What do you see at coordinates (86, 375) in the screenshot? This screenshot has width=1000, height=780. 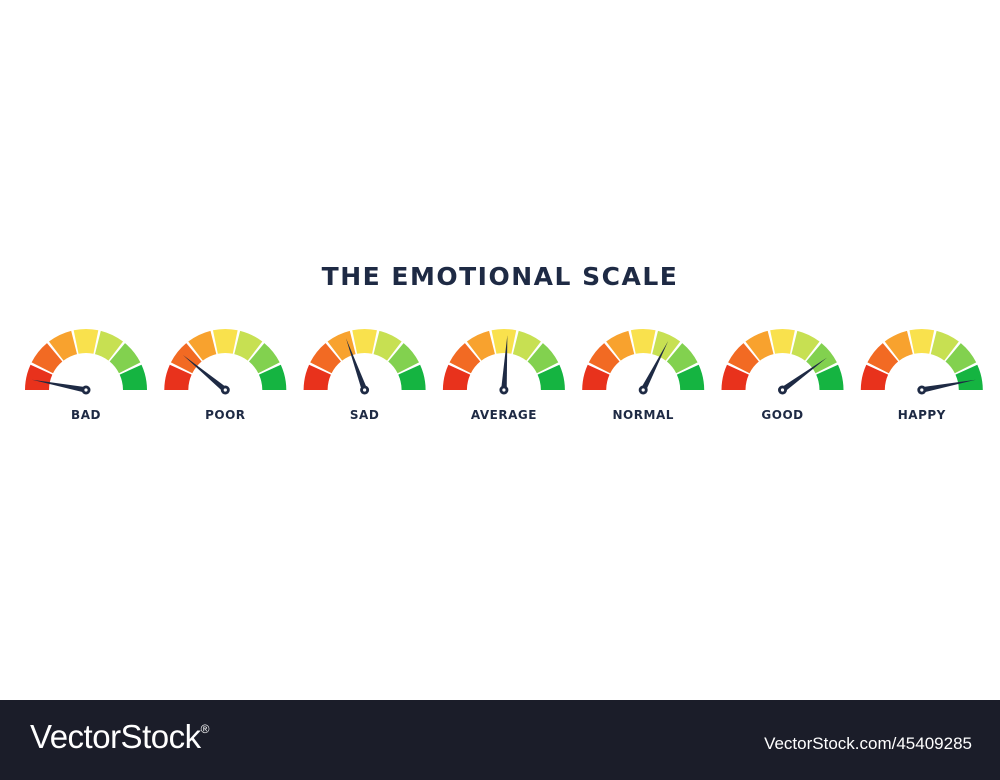 I see `gauge-bad: BAD` at bounding box center [86, 375].